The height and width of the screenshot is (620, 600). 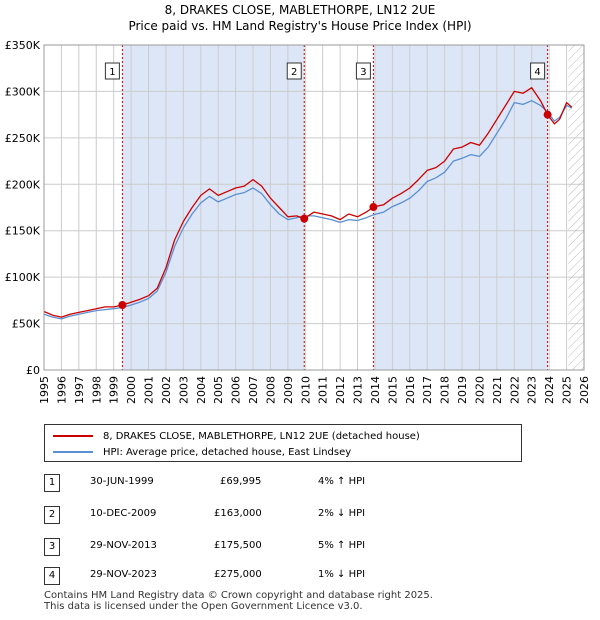 I want to click on x-tick-label: 2008, so click(x=270, y=390).